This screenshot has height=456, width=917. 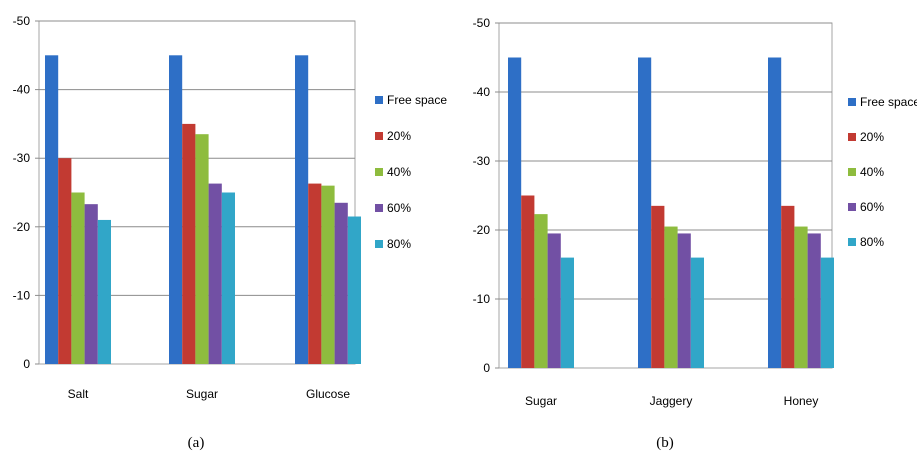 I want to click on bar-20--glucose, so click(x=315, y=273).